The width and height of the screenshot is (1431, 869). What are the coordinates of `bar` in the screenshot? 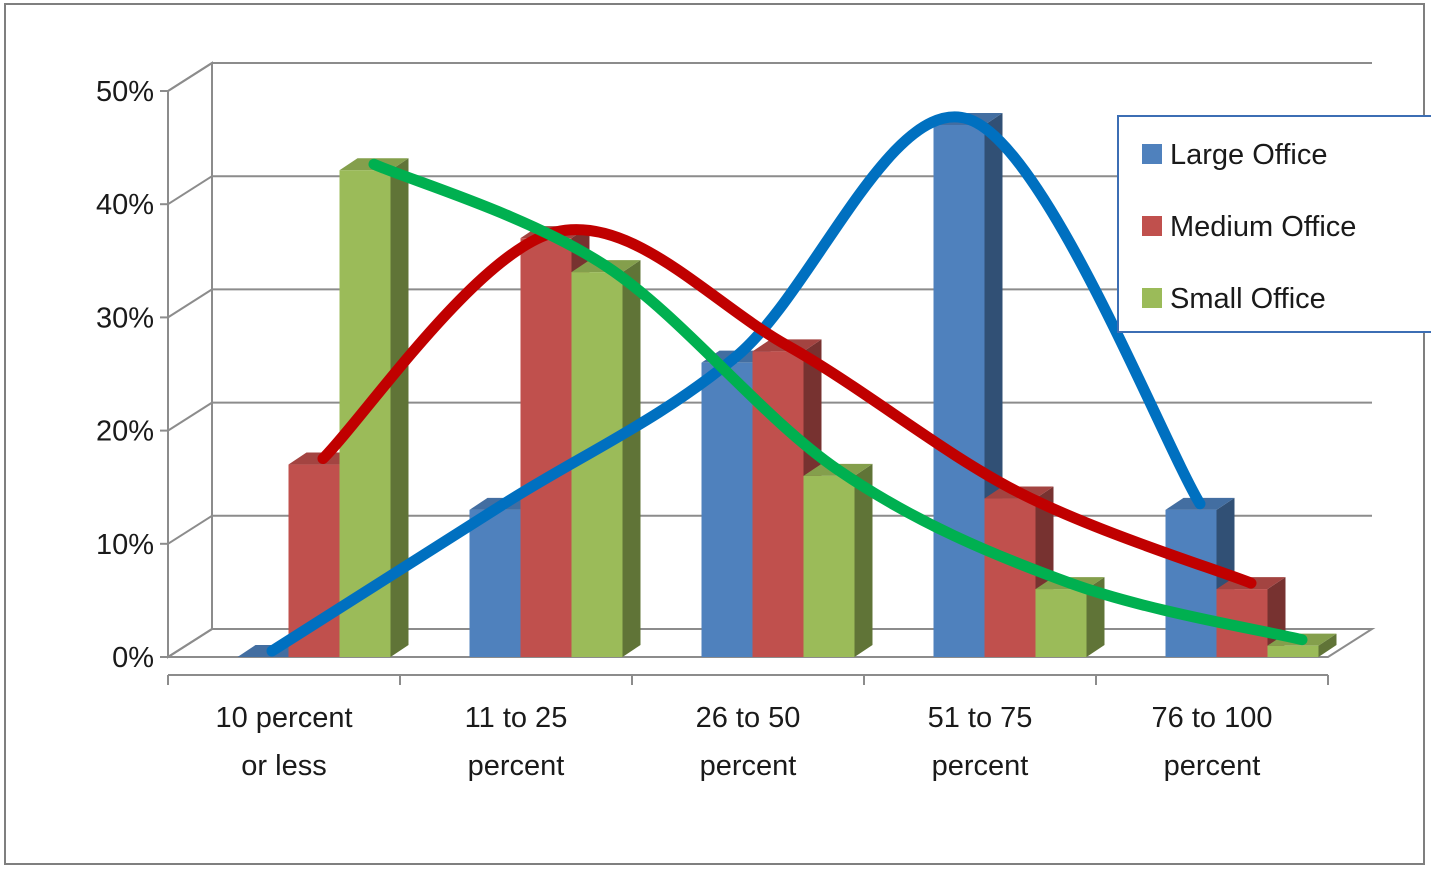 It's located at (838, 560).